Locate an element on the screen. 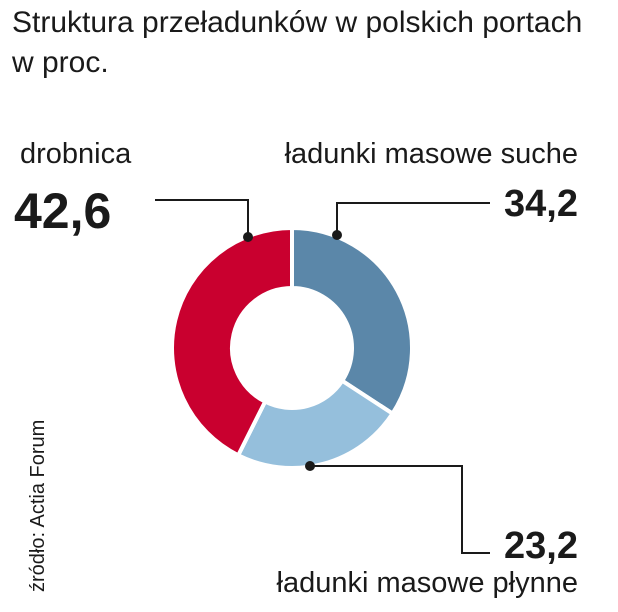 The height and width of the screenshot is (612, 618). category-label: ładunki masowe suche is located at coordinates (431, 154).